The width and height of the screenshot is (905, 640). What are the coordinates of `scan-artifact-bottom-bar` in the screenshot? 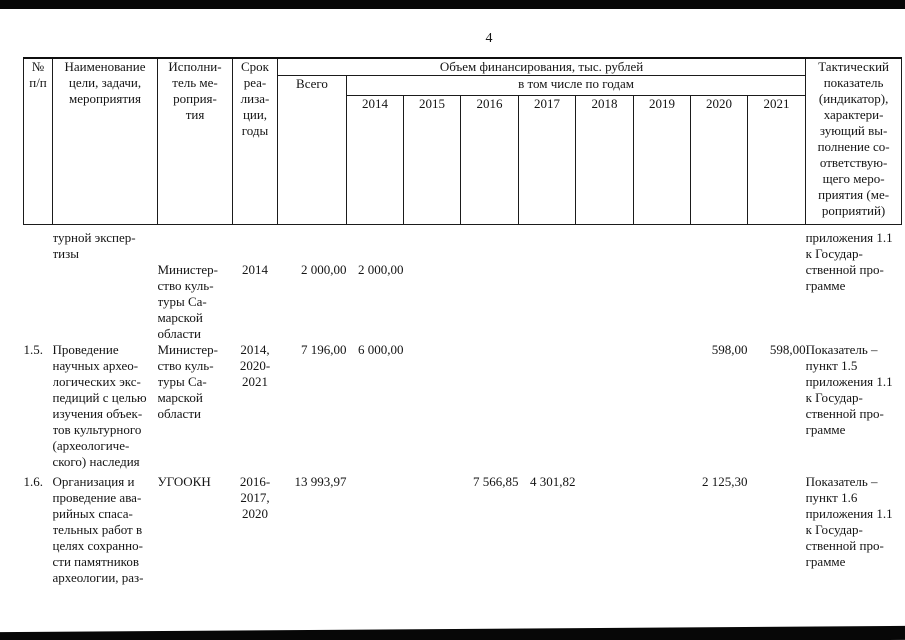 It's located at (452, 632).